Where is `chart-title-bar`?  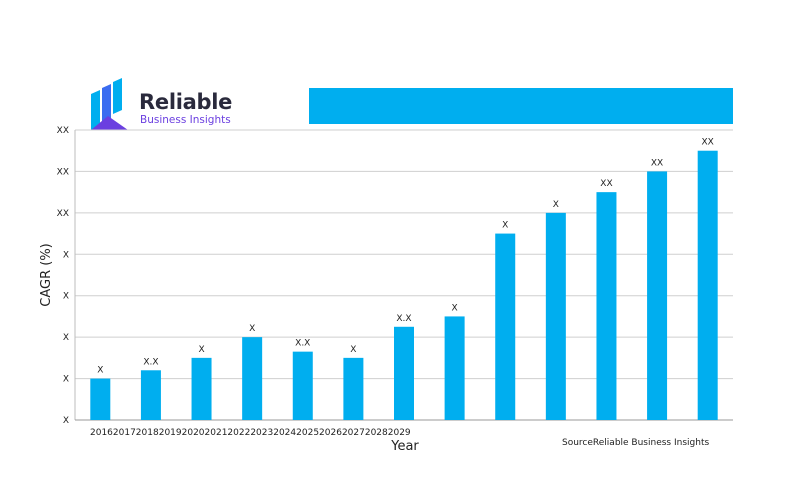 chart-title-bar is located at coordinates (521, 106).